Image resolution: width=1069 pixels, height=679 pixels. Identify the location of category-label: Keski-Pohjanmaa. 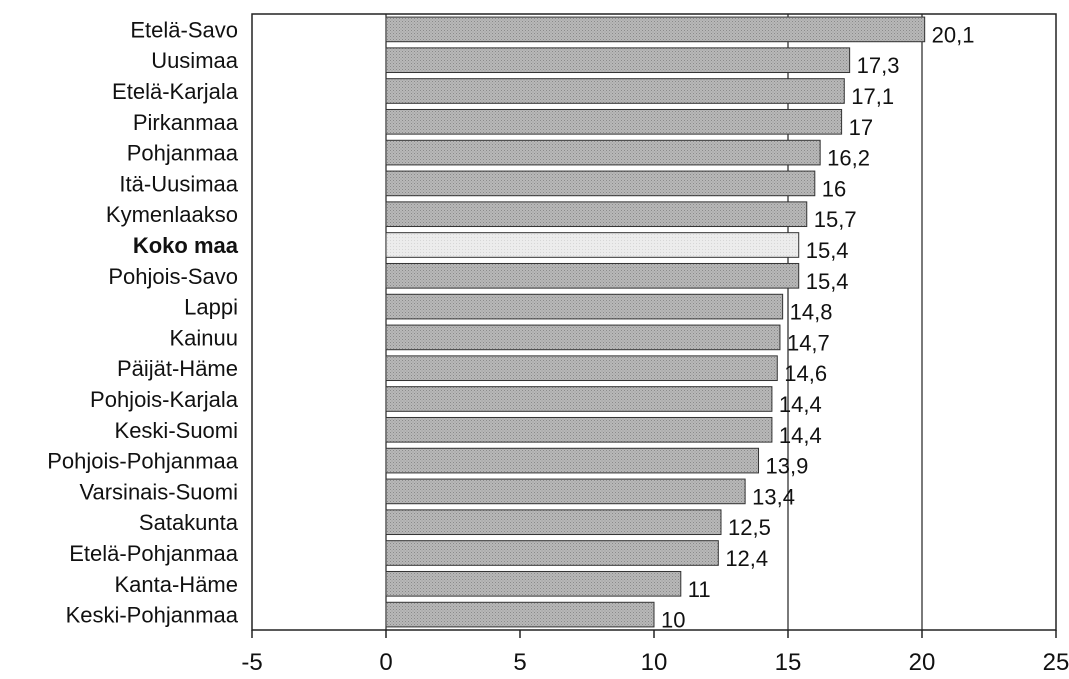
(152, 615).